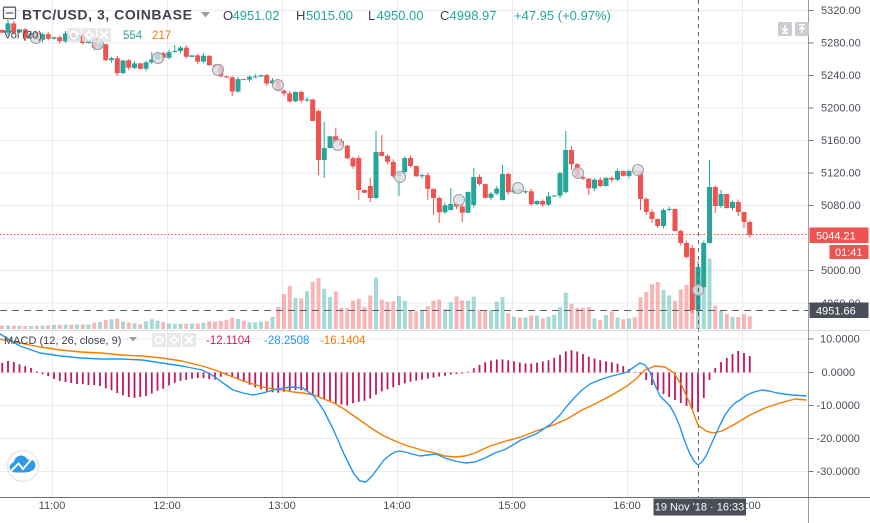  Describe the element at coordinates (107, 14) in the screenshot. I see `svg-text: BTC/USD, 3, COINBASE` at that location.